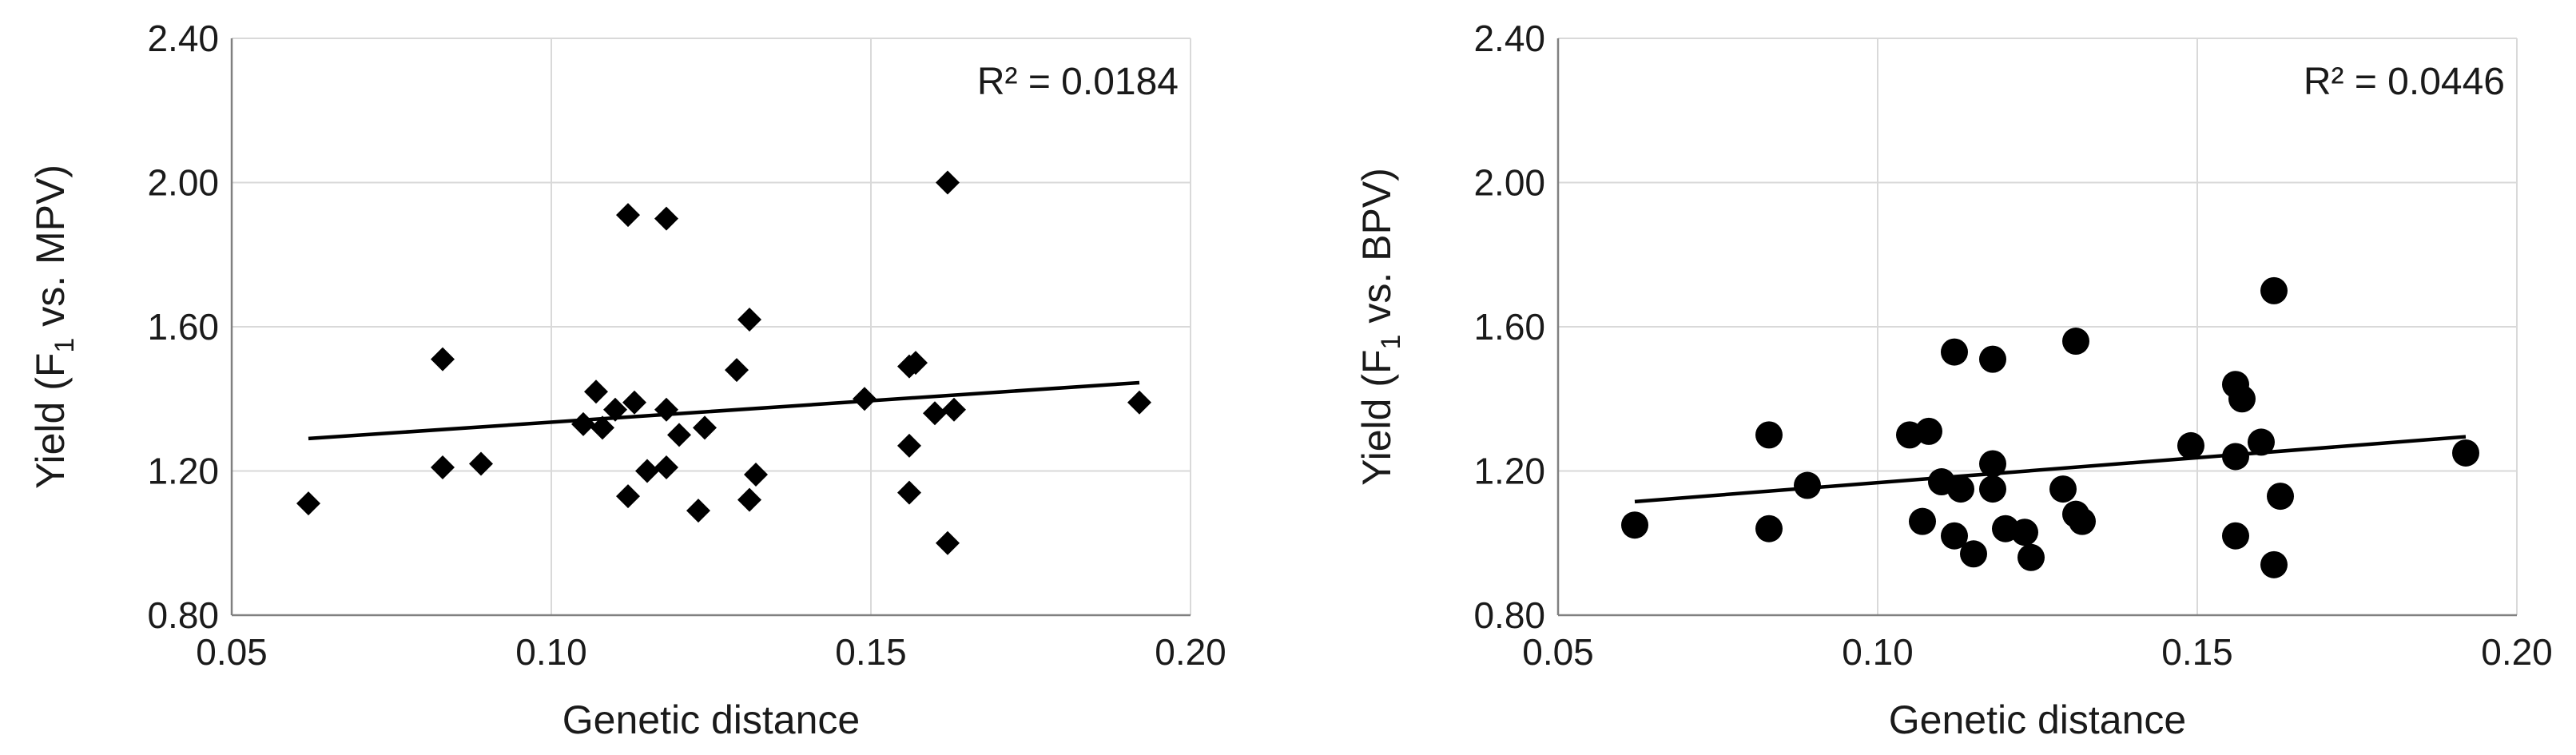 The image size is (2576, 755). I want to click on y-axis-title: Yield (F1 vs. MPV), so click(54, 327).